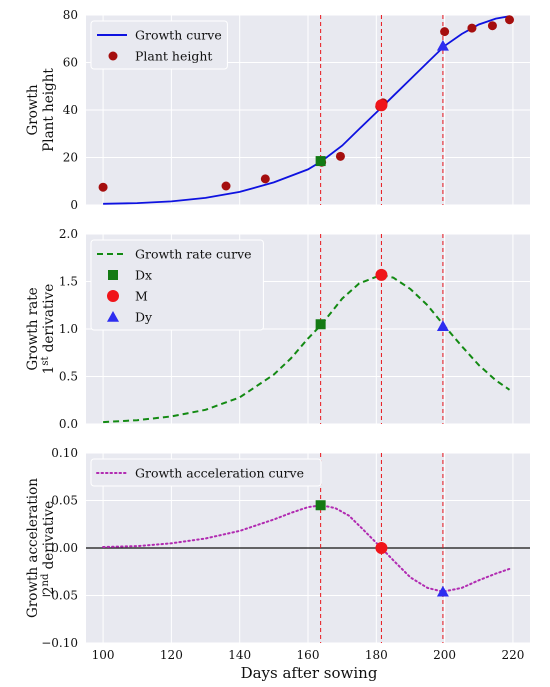 The width and height of the screenshot is (550, 687). I want to click on y-tick-label: 0, so click(74, 205).